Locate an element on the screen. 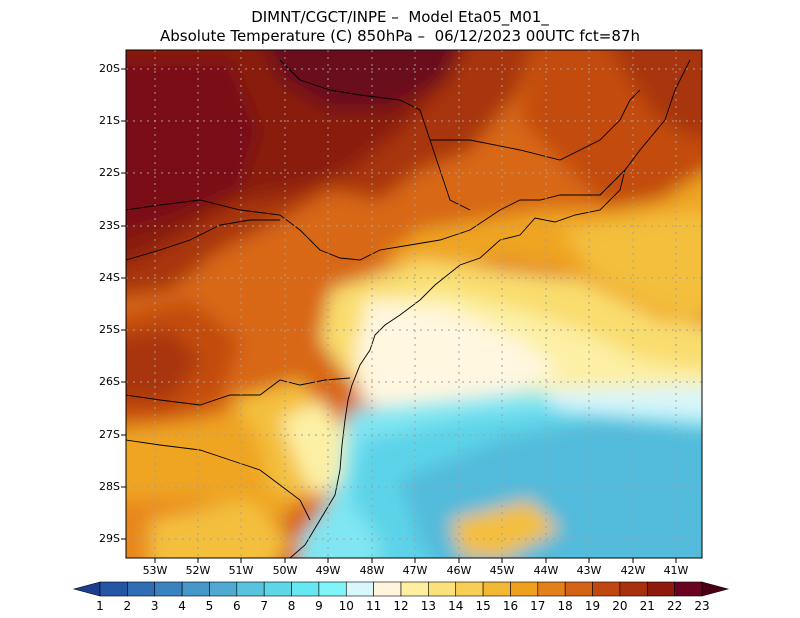 The width and height of the screenshot is (800, 618). lon-label-41w: 41W is located at coordinates (676, 570).